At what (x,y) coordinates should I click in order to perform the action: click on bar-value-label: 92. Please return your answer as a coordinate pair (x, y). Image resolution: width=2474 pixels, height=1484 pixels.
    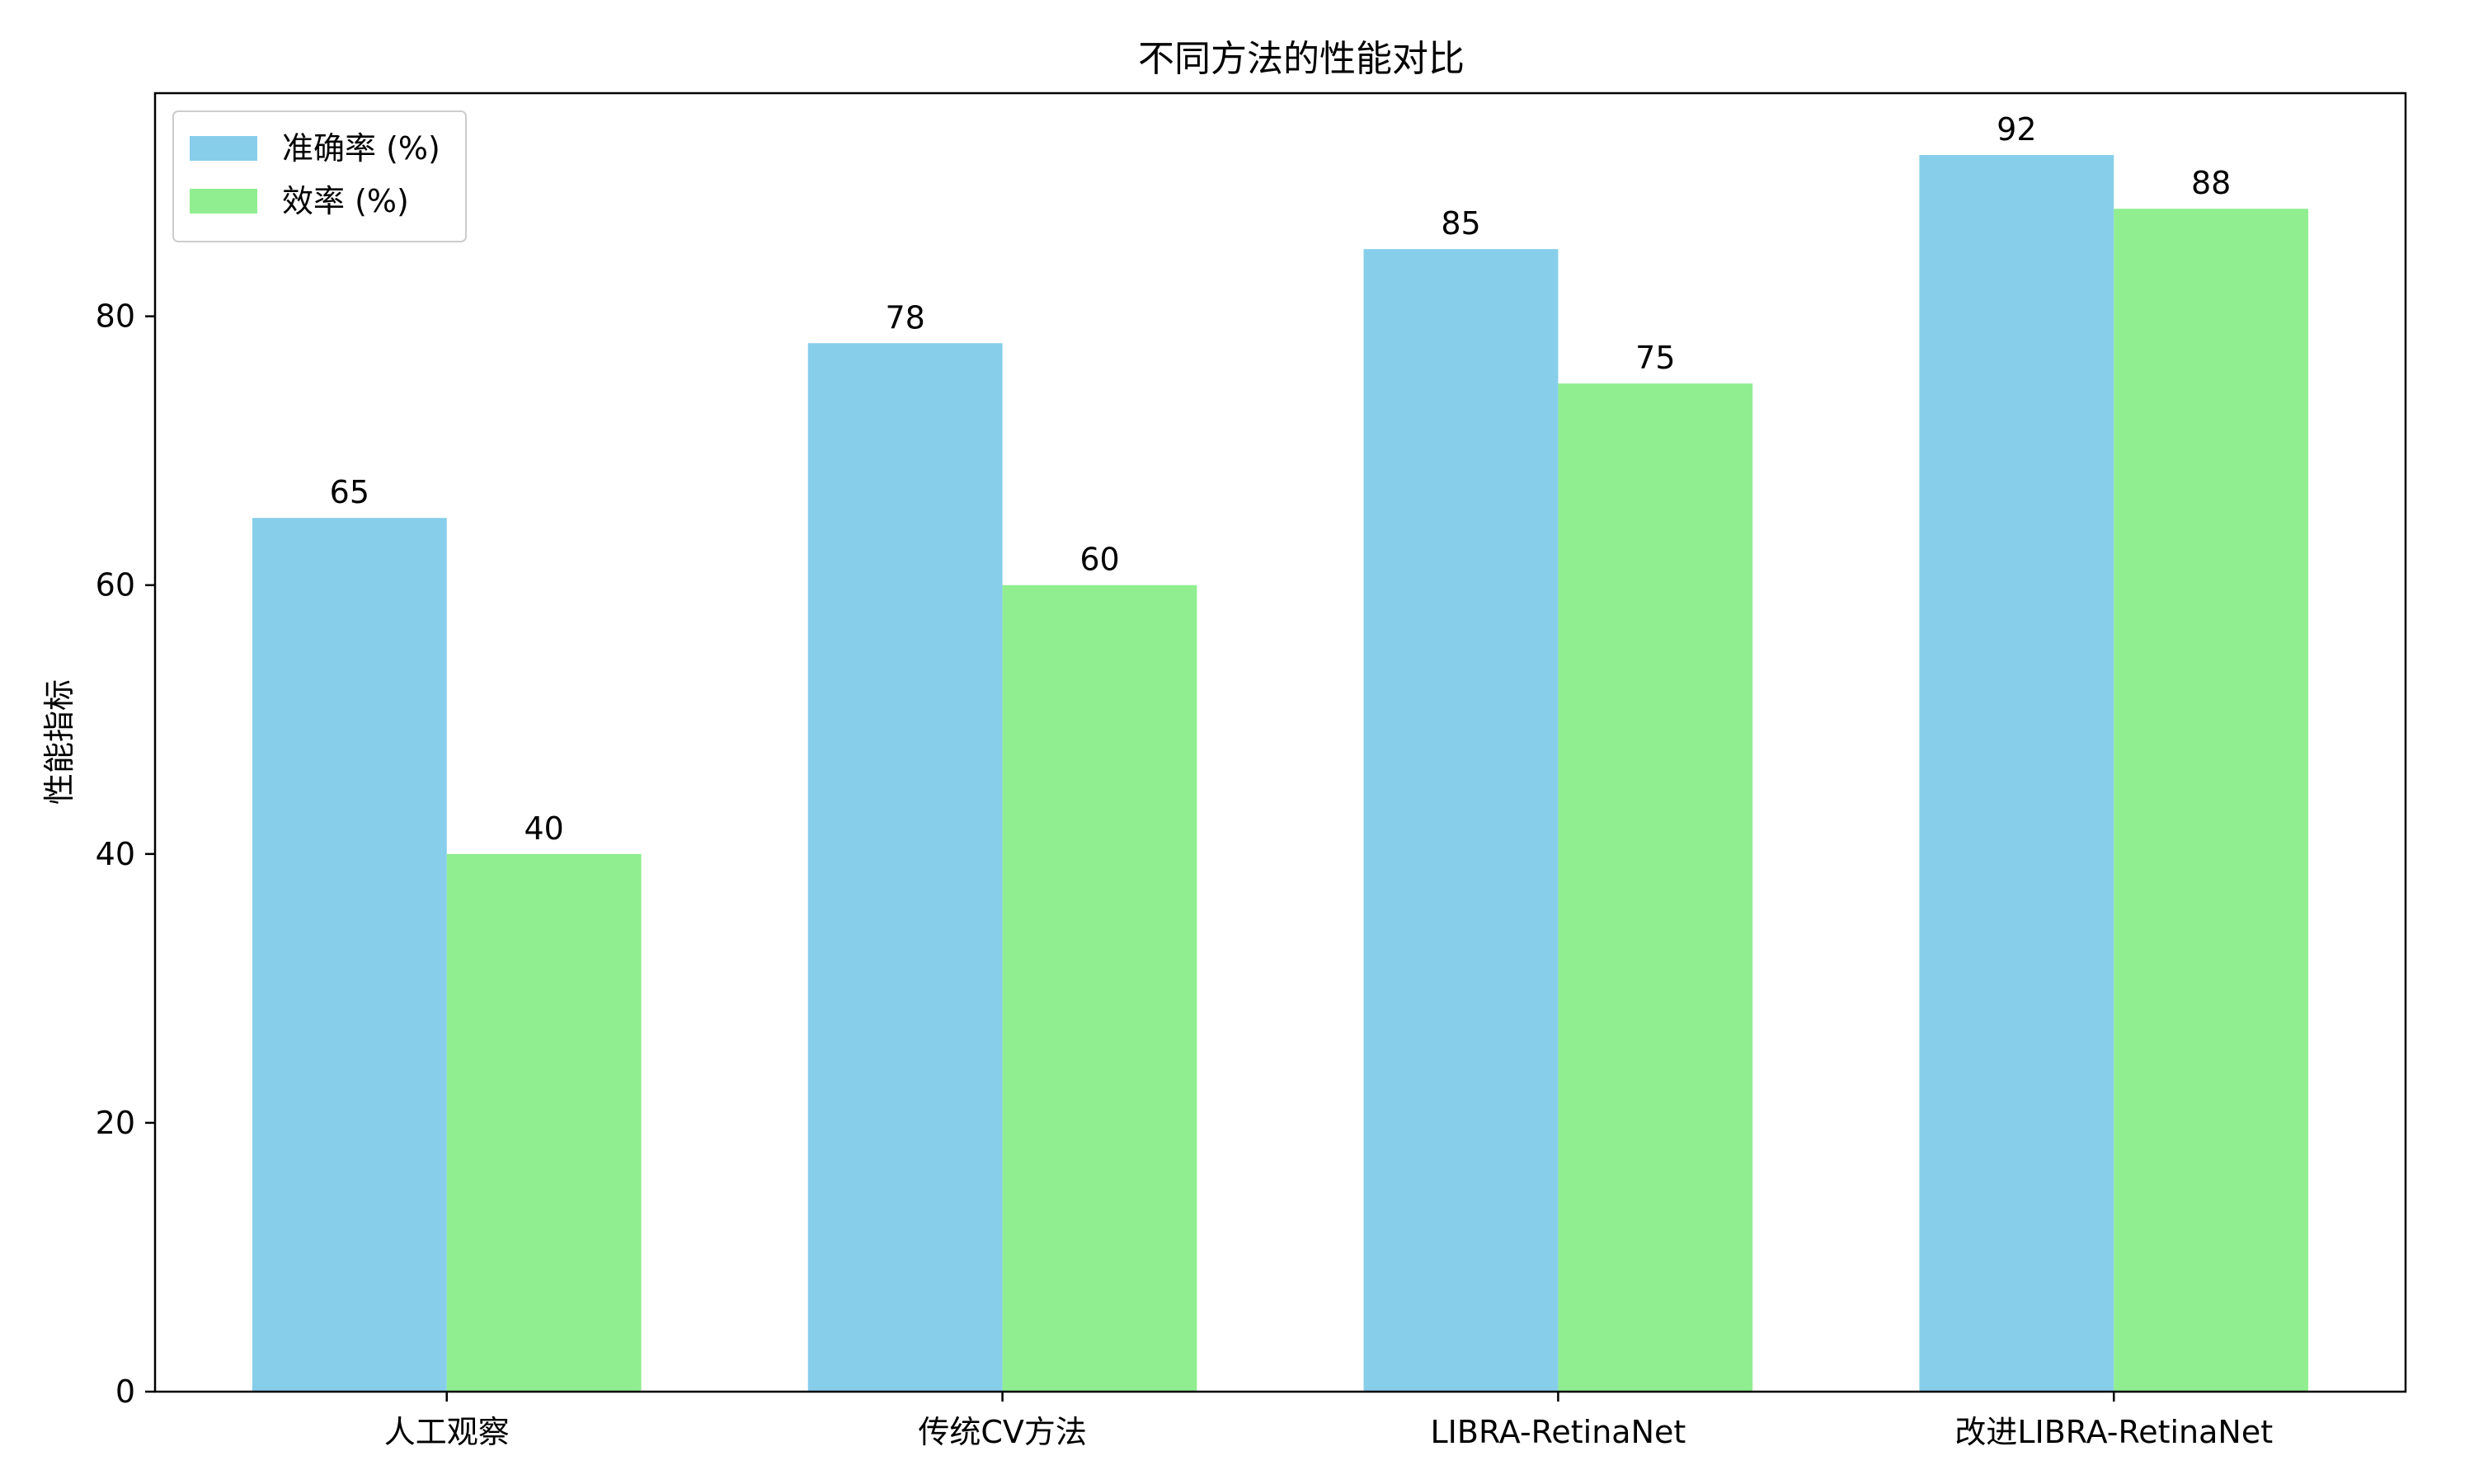
    Looking at the image, I should click on (2016, 129).